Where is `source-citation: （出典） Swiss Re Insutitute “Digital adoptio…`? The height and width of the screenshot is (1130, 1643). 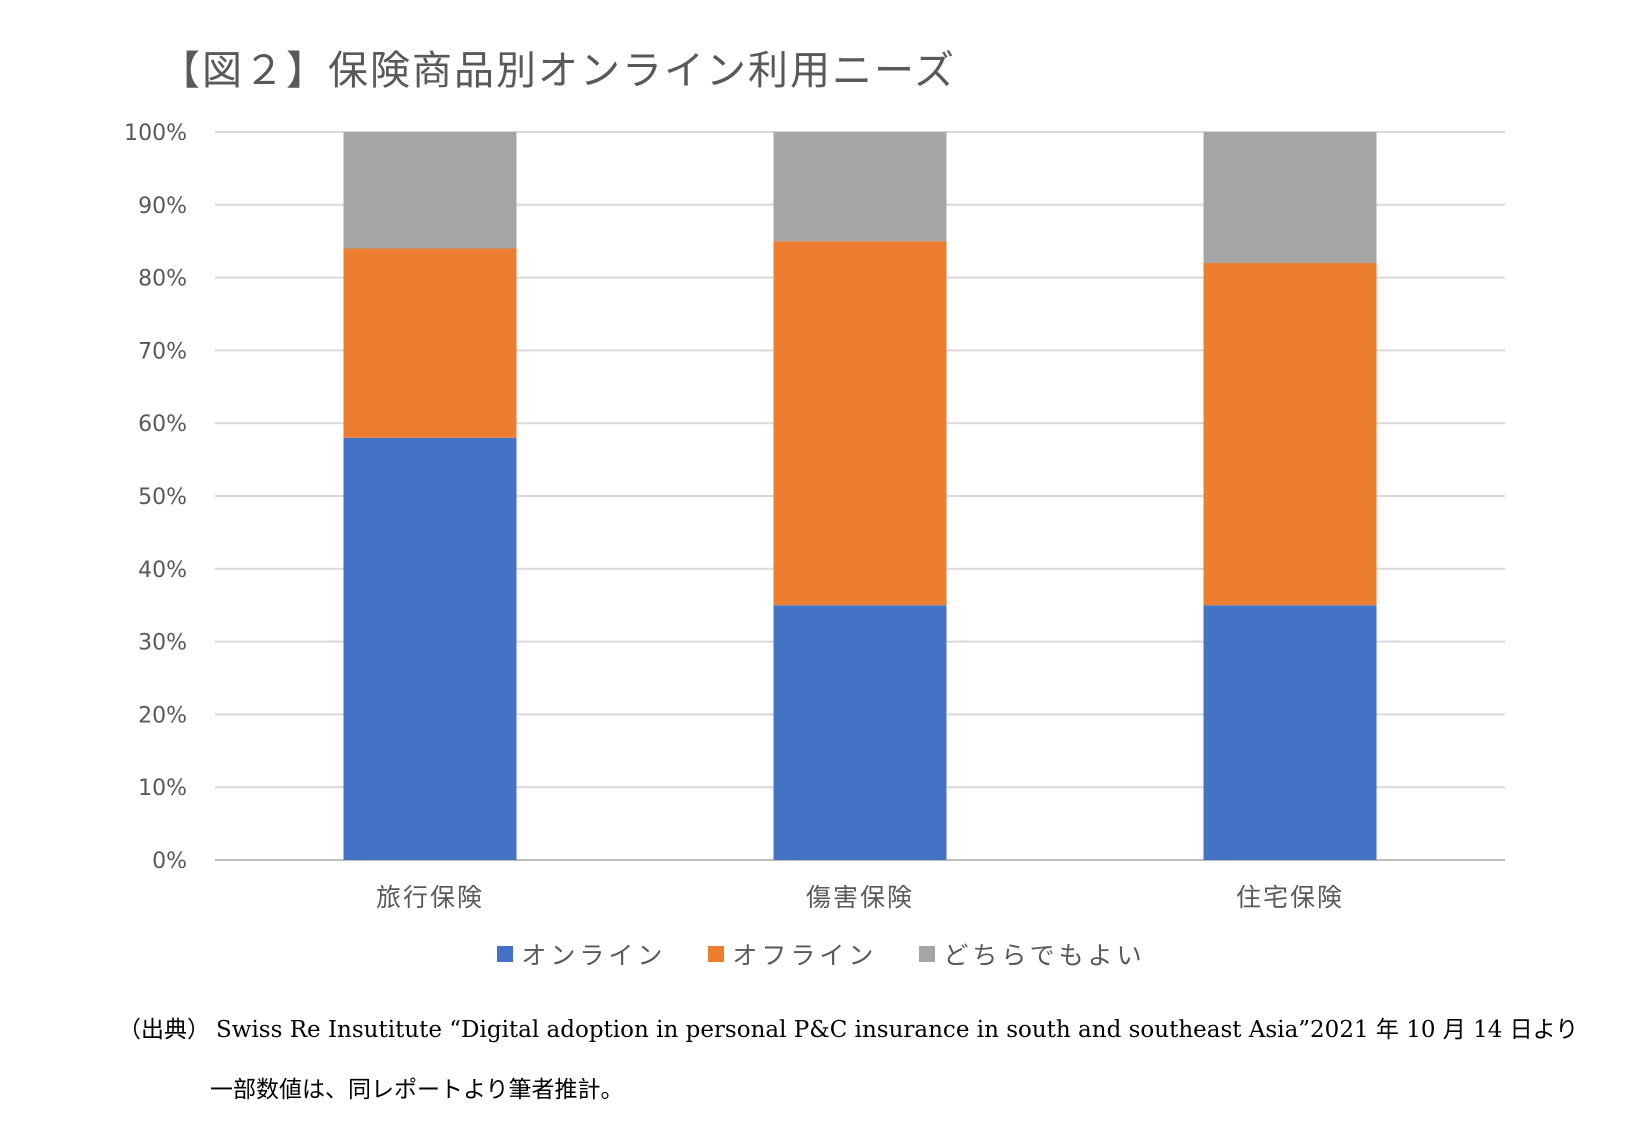
source-citation: （出典） Swiss Re Insutitute “Digital adoptio… is located at coordinates (848, 1027).